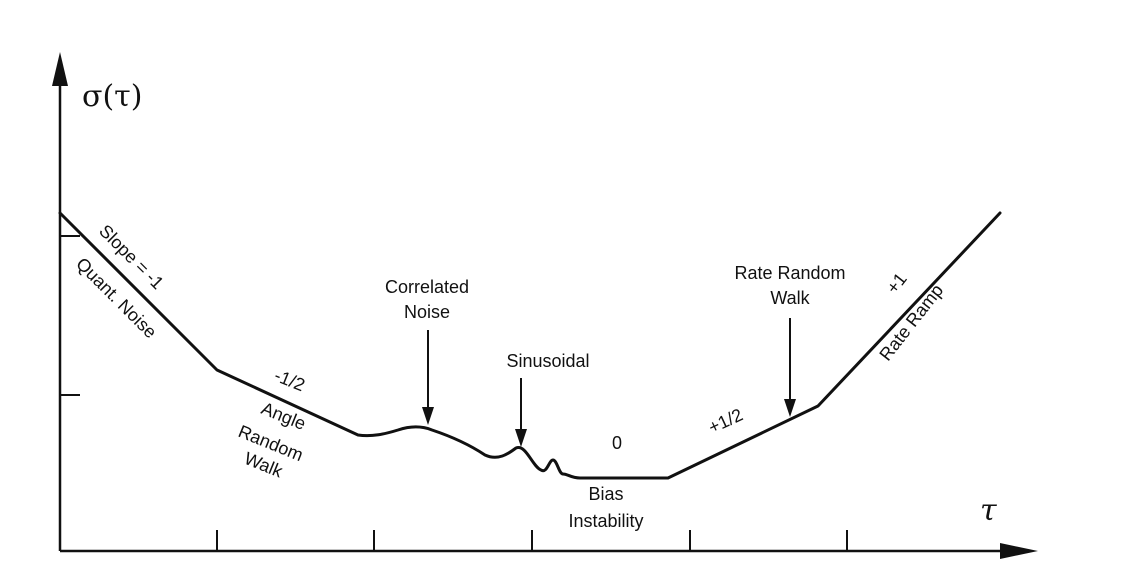  What do you see at coordinates (284, 416) in the screenshot?
I see `angle-label: Angle` at bounding box center [284, 416].